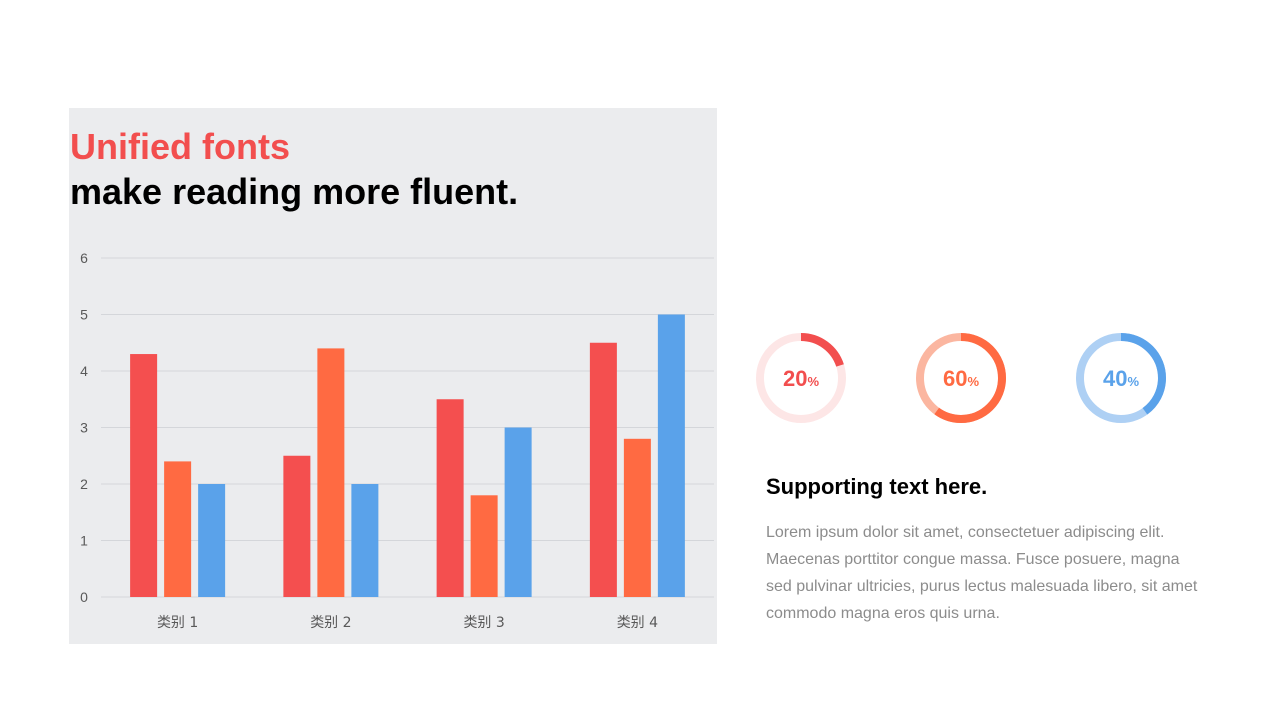 The width and height of the screenshot is (1280, 720). Describe the element at coordinates (84, 315) in the screenshot. I see `y-tick-label: 5` at that location.